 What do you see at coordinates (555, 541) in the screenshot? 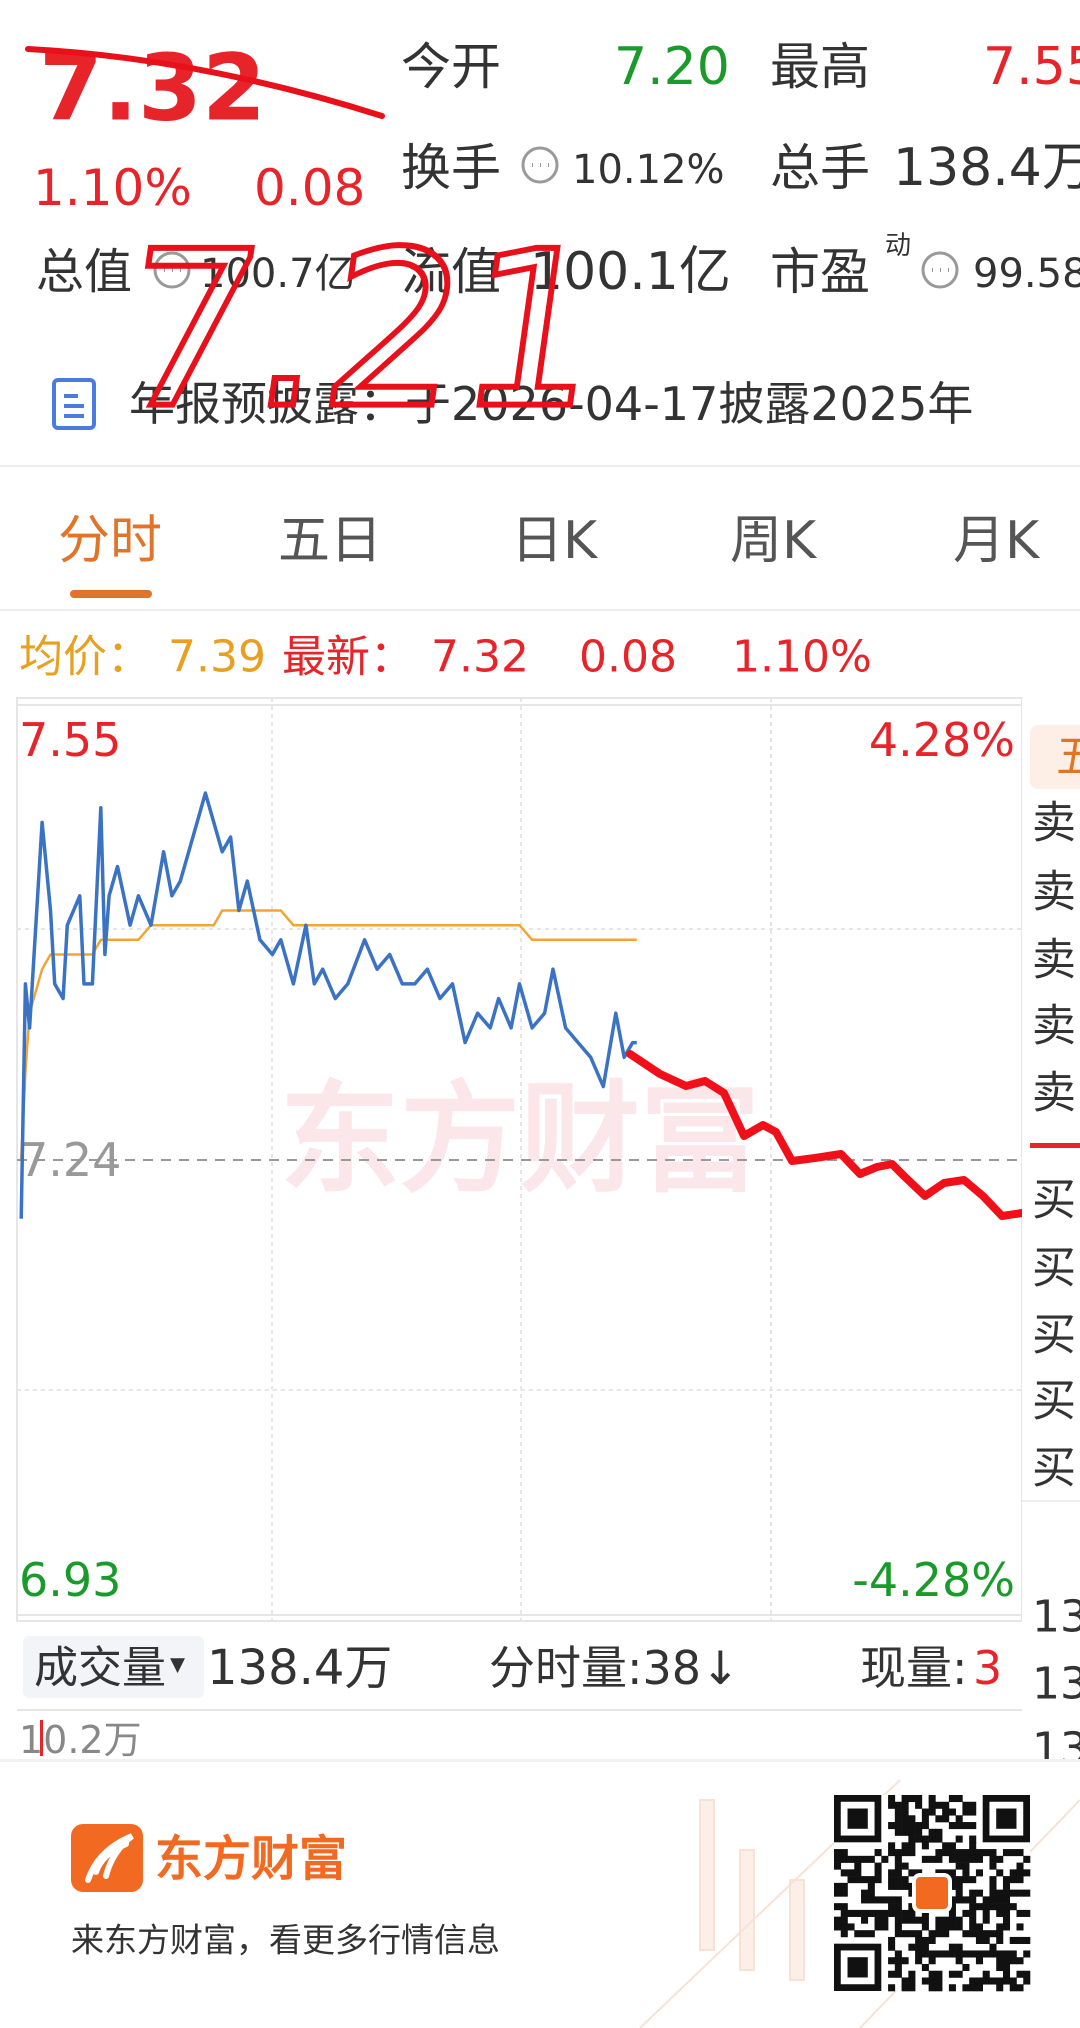
I see `tab: 日K` at bounding box center [555, 541].